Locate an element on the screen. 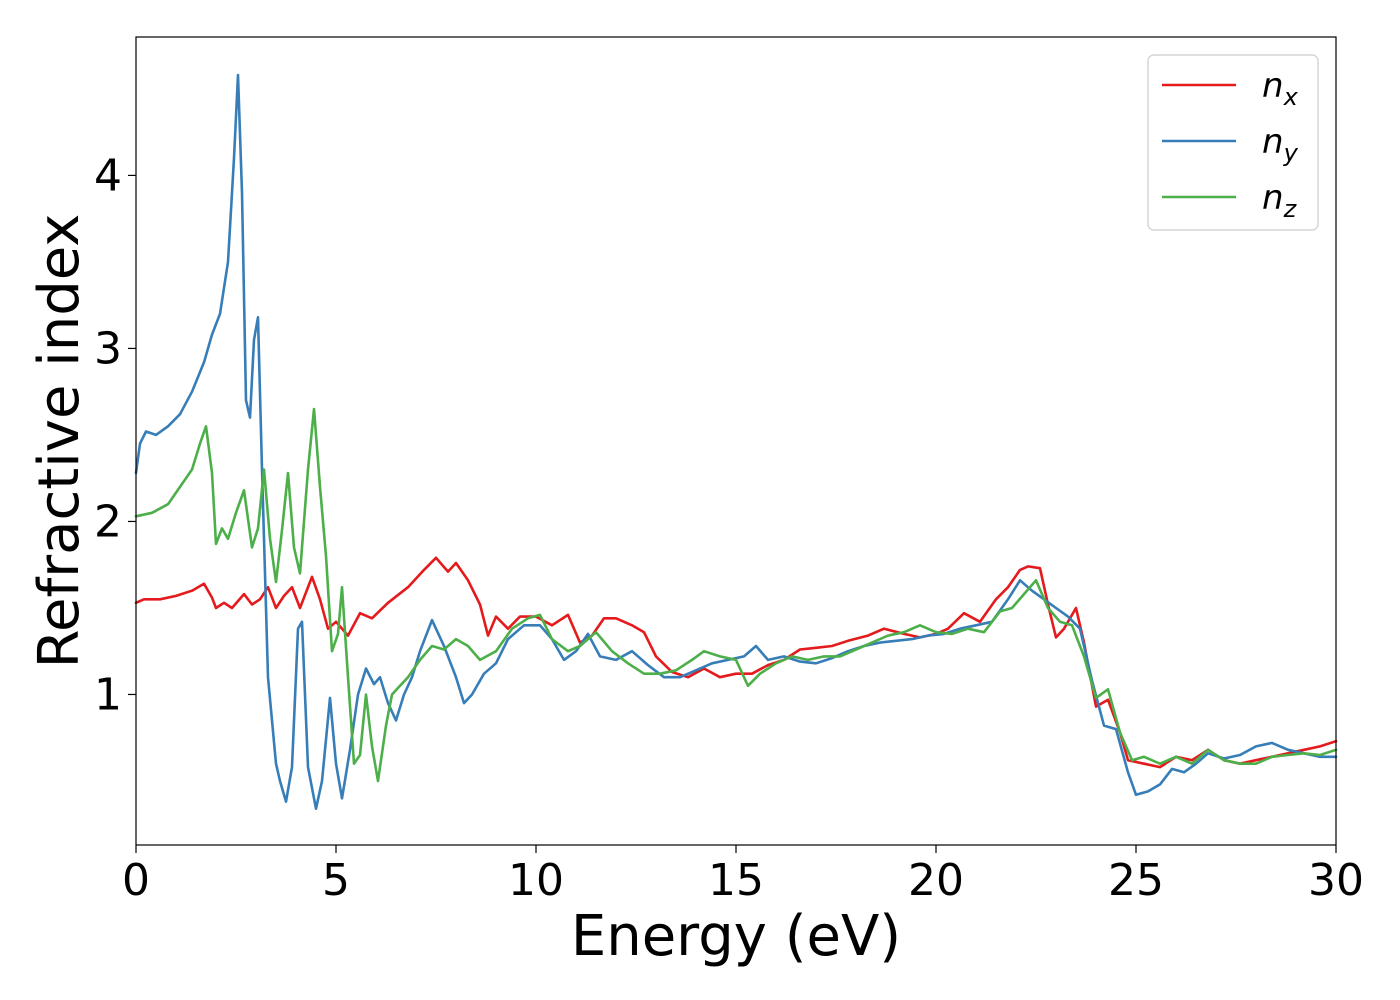  x-tick-label: 10 is located at coordinates (536, 880).